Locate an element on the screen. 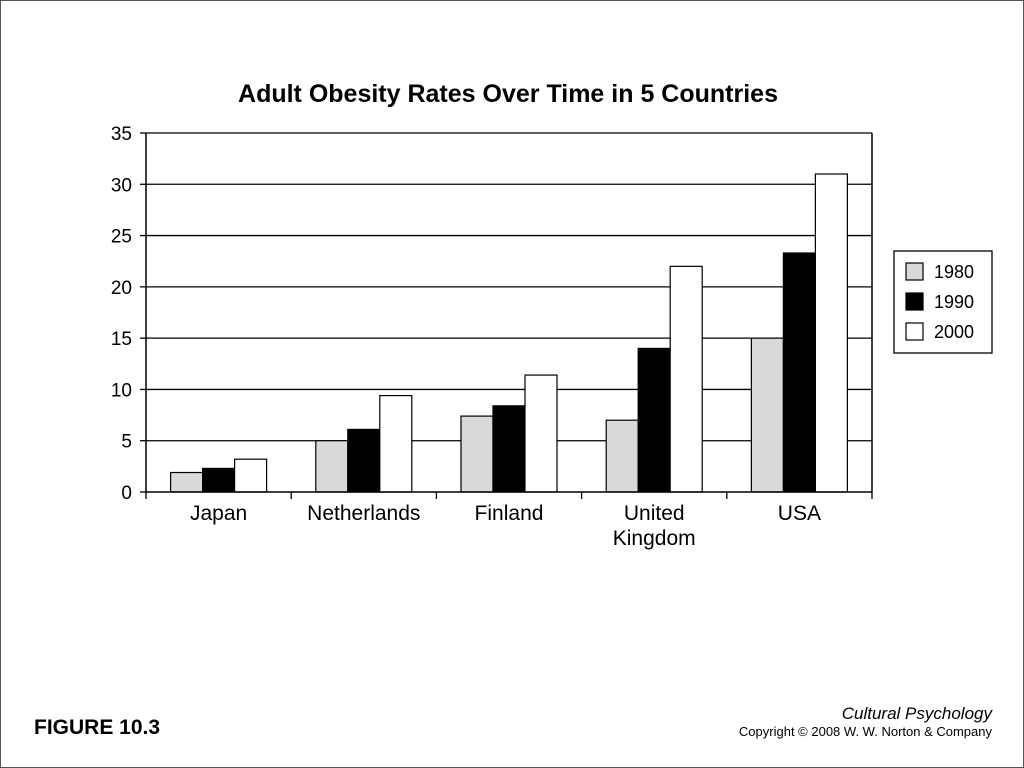 The height and width of the screenshot is (768, 1024). x-tick-label: Netherlands is located at coordinates (363, 513).